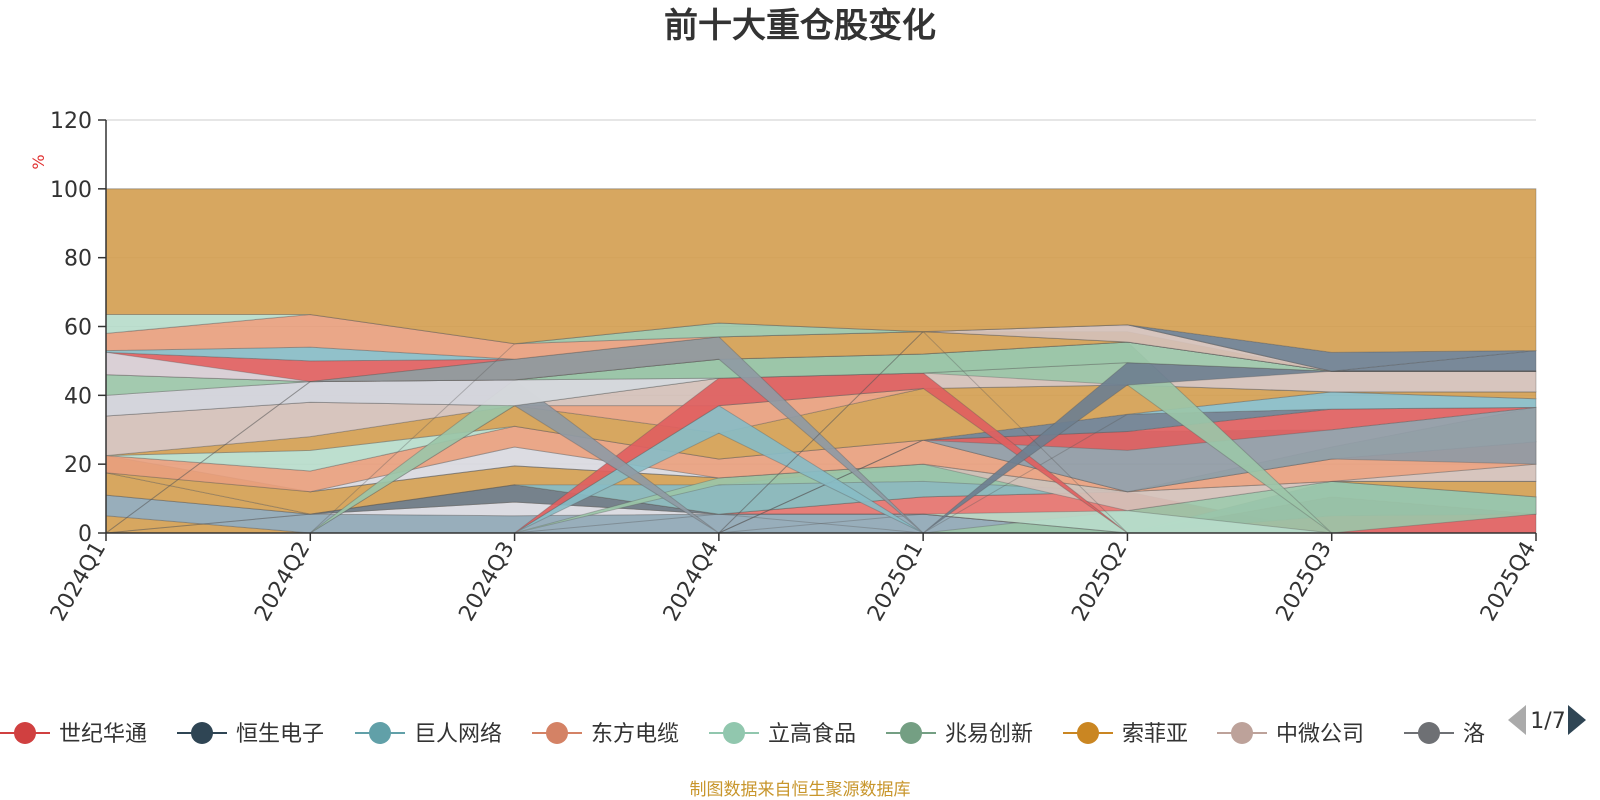 Image resolution: width=1600 pixels, height=800 pixels. I want to click on x-tick-label: 2025Q1, so click(895, 582).